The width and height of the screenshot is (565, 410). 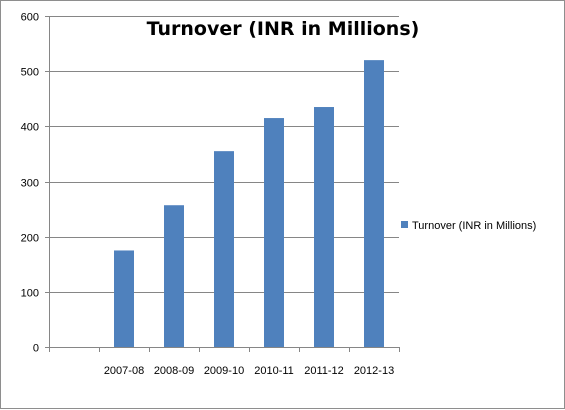 I want to click on y-tick-label: 200, so click(x=30, y=239).